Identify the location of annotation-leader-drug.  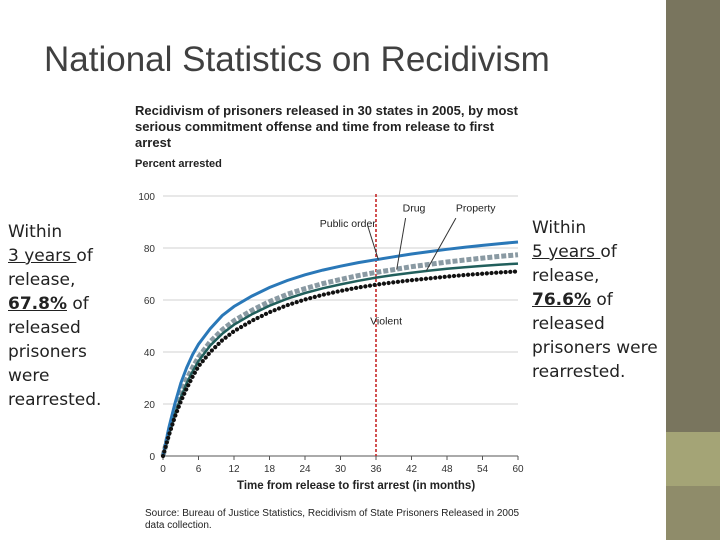
(401, 244).